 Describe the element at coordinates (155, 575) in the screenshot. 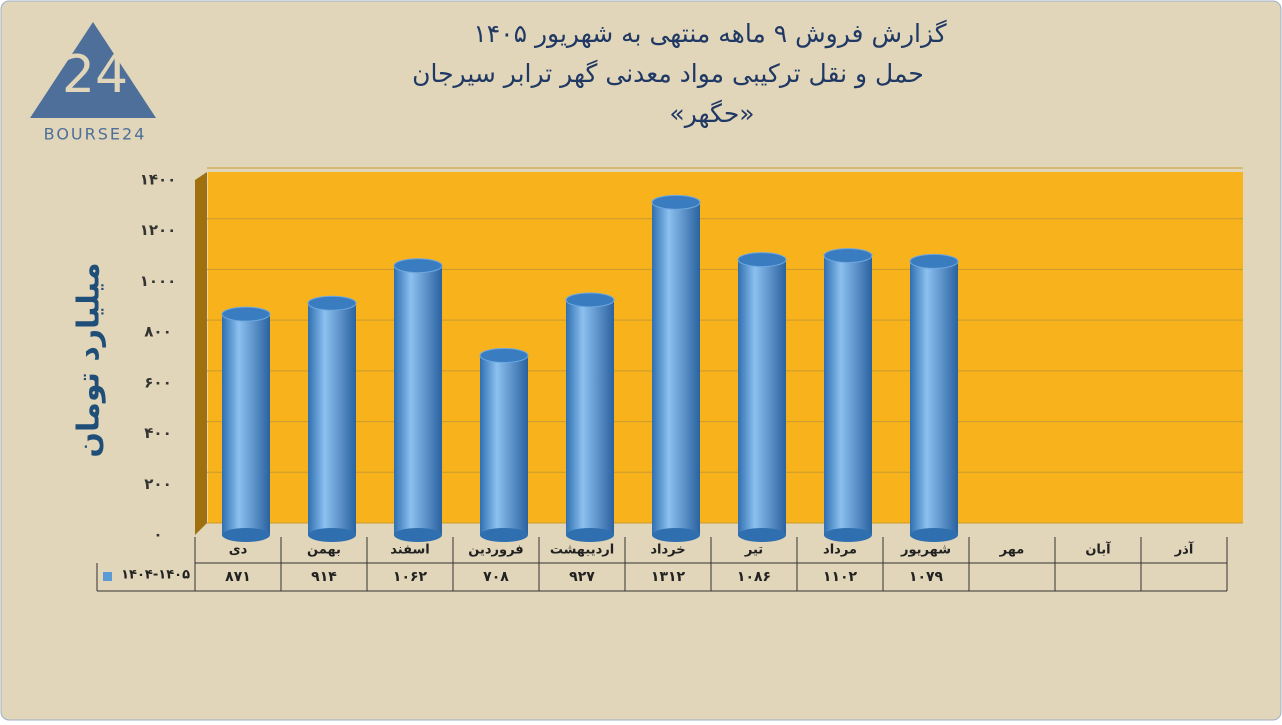

I see `legend-label: ۱۴۰۴-۱۴۰۵` at that location.